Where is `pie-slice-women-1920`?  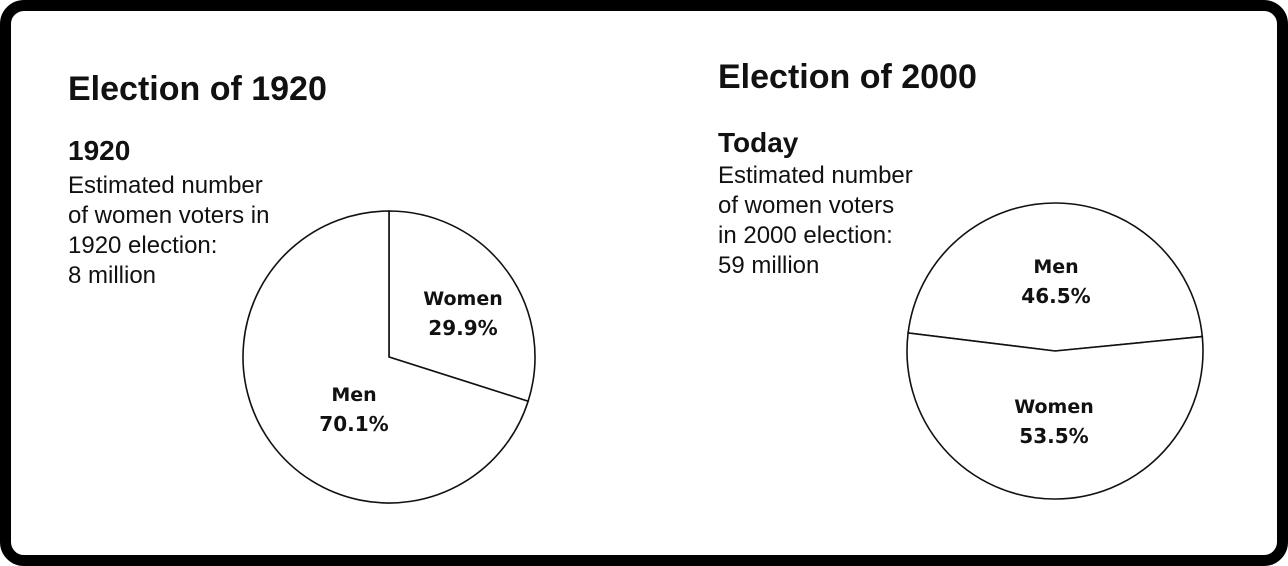
pie-slice-women-1920 is located at coordinates (462, 306).